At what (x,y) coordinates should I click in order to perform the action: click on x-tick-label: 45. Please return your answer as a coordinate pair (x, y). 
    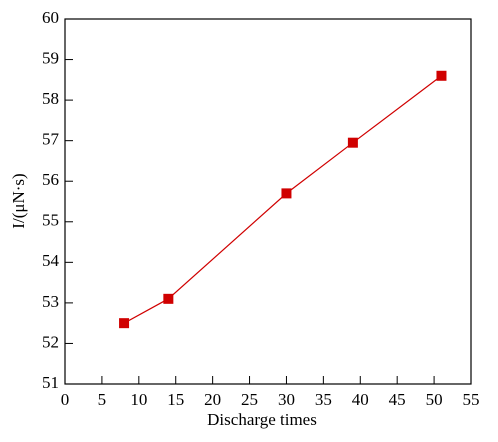
    Looking at the image, I should click on (397, 399).